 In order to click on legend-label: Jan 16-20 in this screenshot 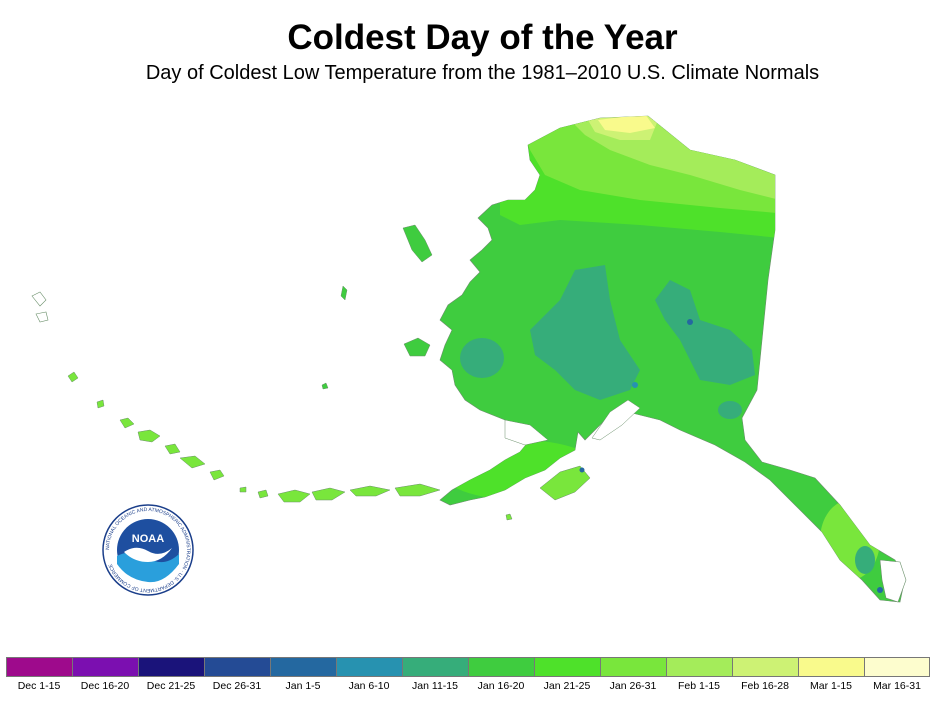, I will do `click(501, 686)`.